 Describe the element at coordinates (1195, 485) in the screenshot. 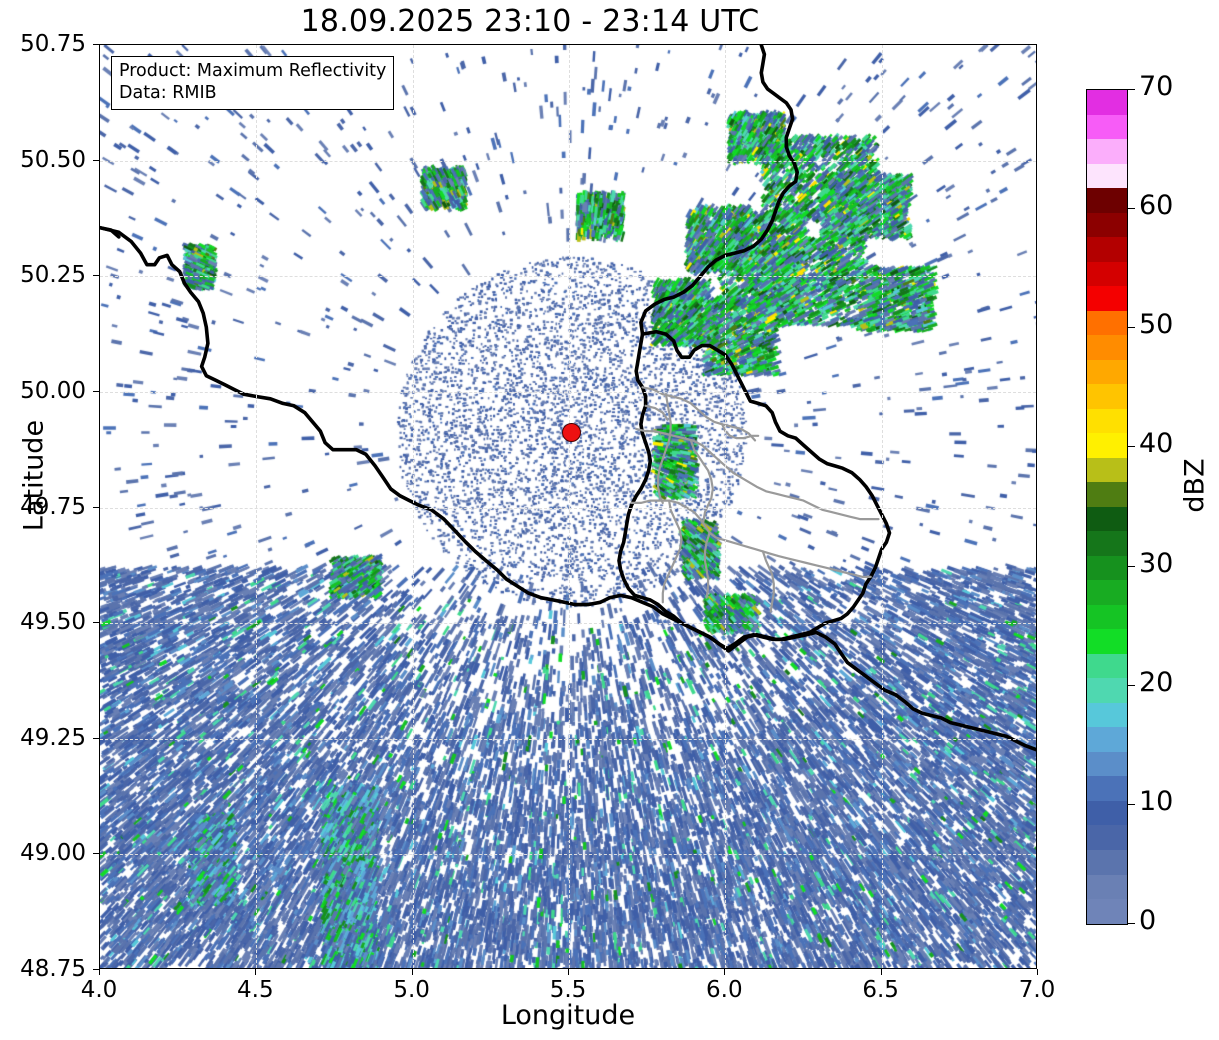

I see `colorbar-title: dBZ` at that location.